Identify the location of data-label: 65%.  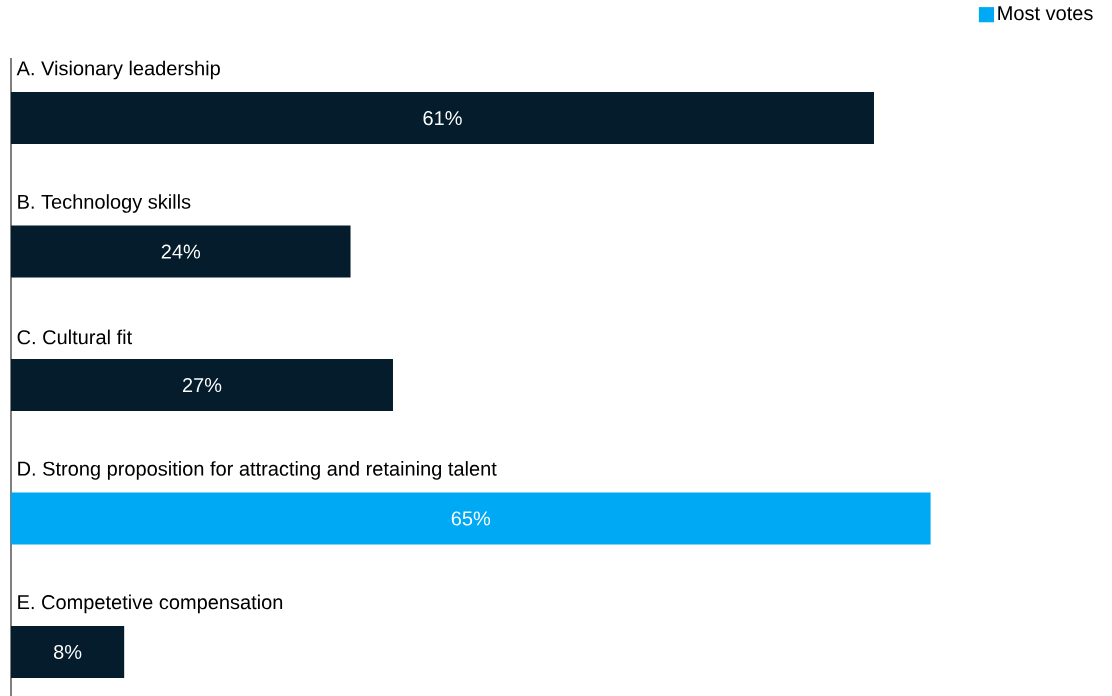
(471, 518).